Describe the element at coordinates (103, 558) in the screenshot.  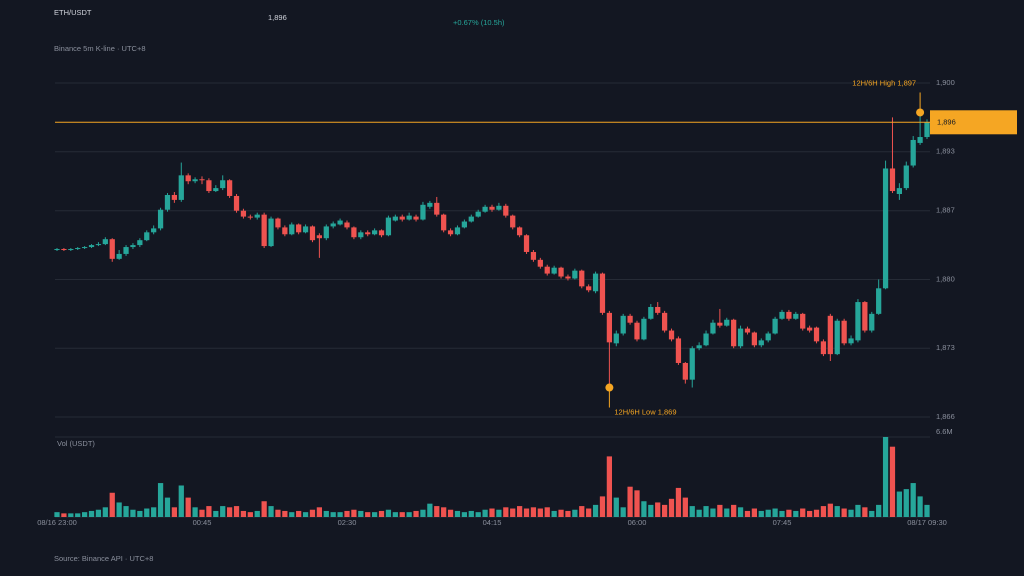
I see `source-note: Source: Binance API · UTC+8` at that location.